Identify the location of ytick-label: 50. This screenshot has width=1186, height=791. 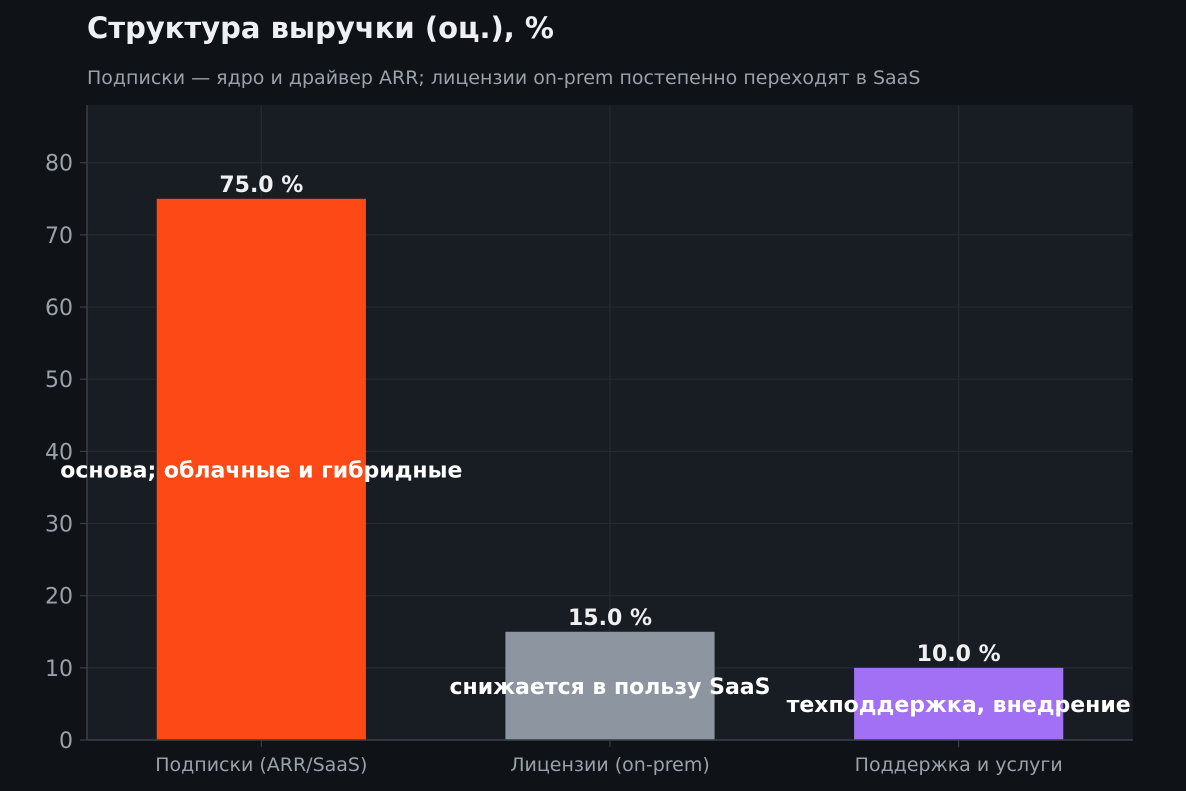
(59, 380).